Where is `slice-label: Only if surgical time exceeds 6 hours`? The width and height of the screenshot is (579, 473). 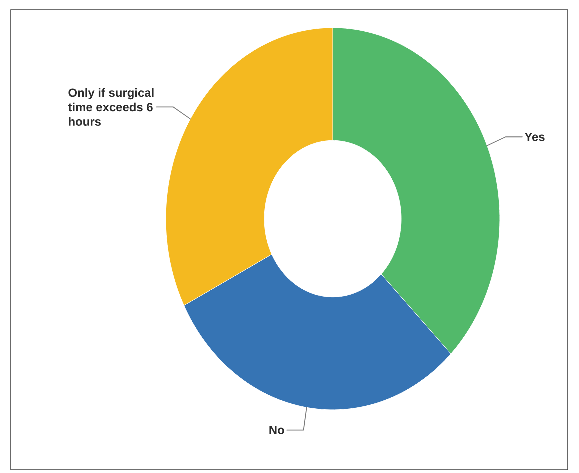
slice-label: Only if surgical time exceeds 6 hours is located at coordinates (111, 107).